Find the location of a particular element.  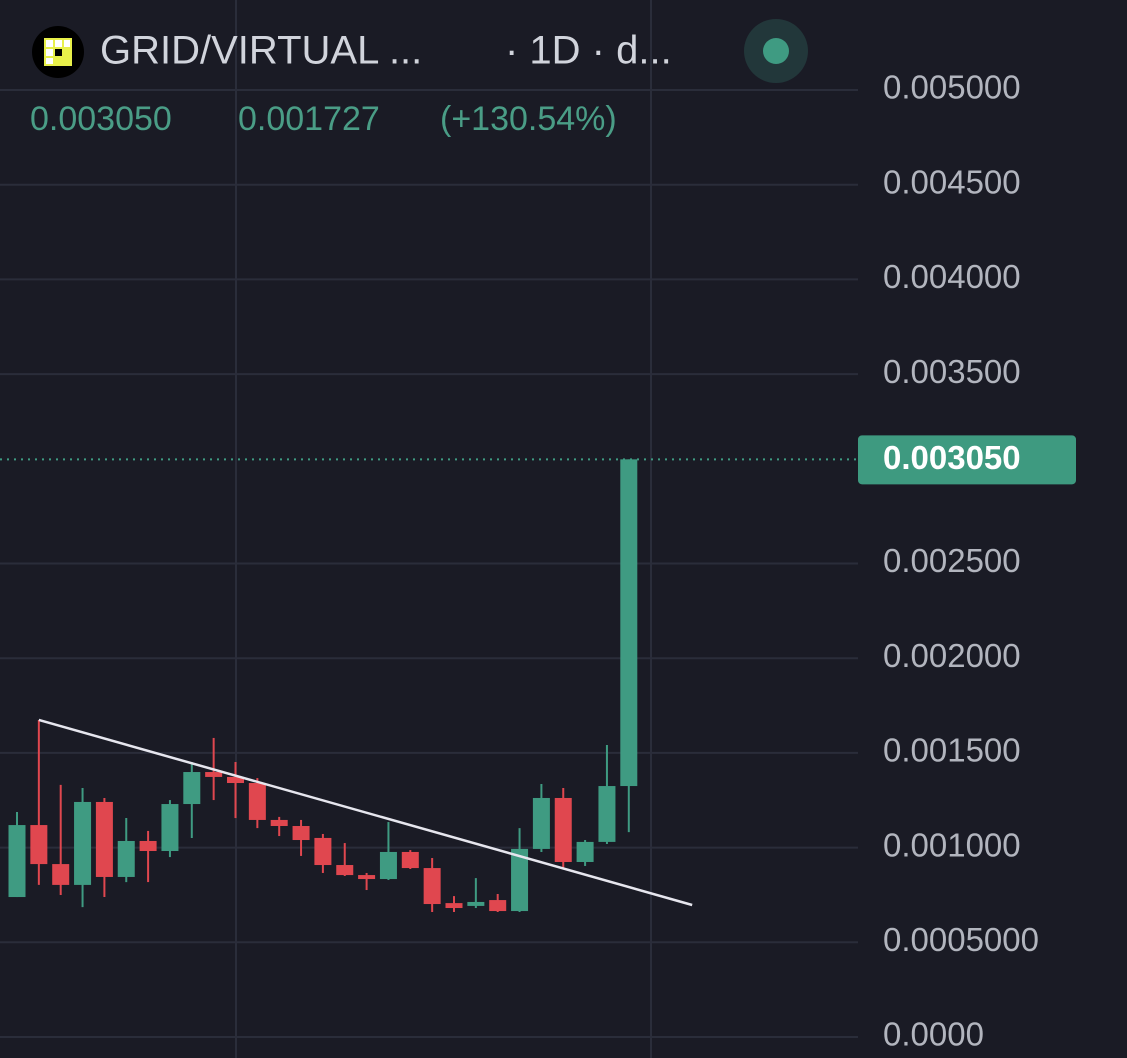

y-tick-label: 0.0000 is located at coordinates (933, 1034).